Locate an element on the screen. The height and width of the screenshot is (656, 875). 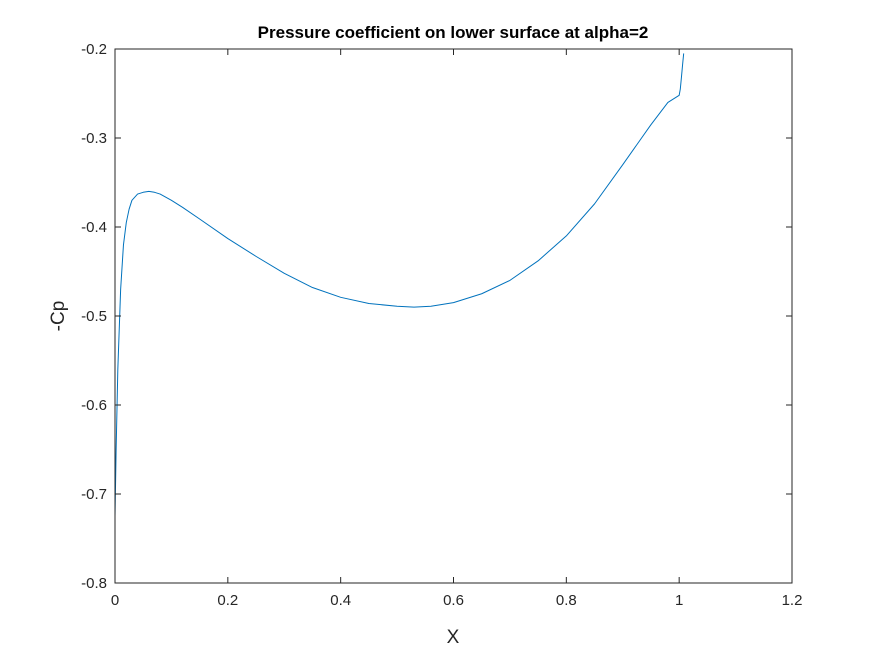
y-tick-label: -0.6 is located at coordinates (94, 405).